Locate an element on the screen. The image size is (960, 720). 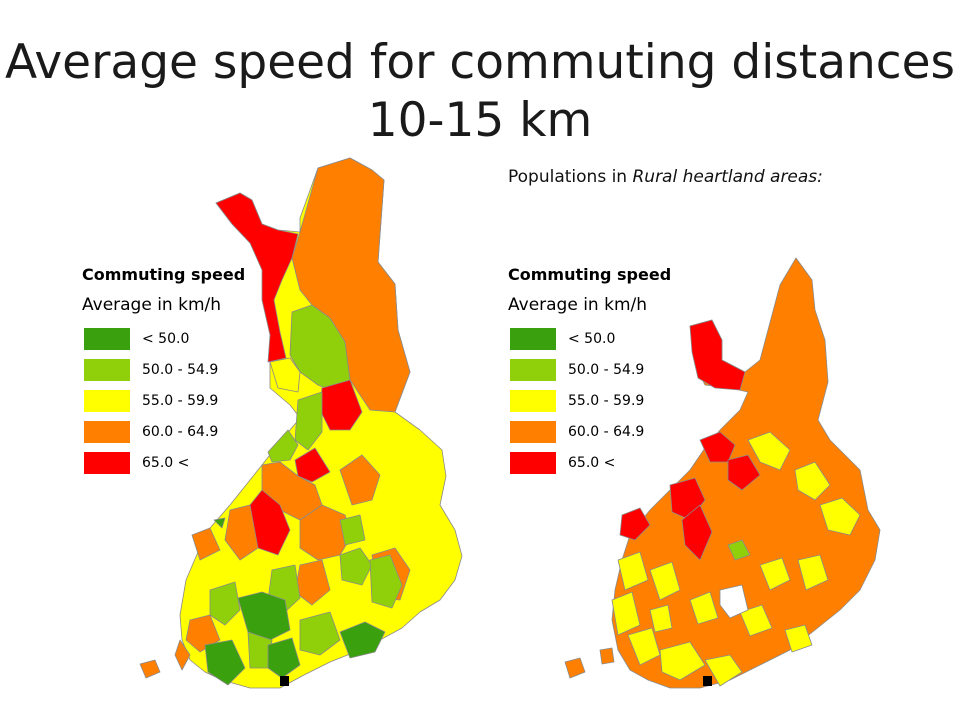
subtitle-emphasis: Rural heartland areas: is located at coordinates (727, 177).